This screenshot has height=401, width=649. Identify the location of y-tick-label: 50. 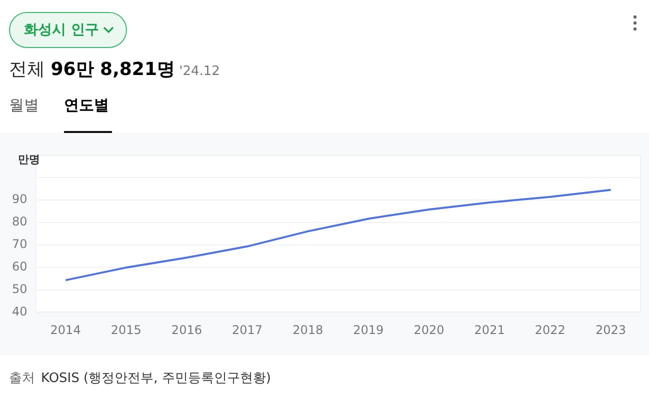
(20, 289).